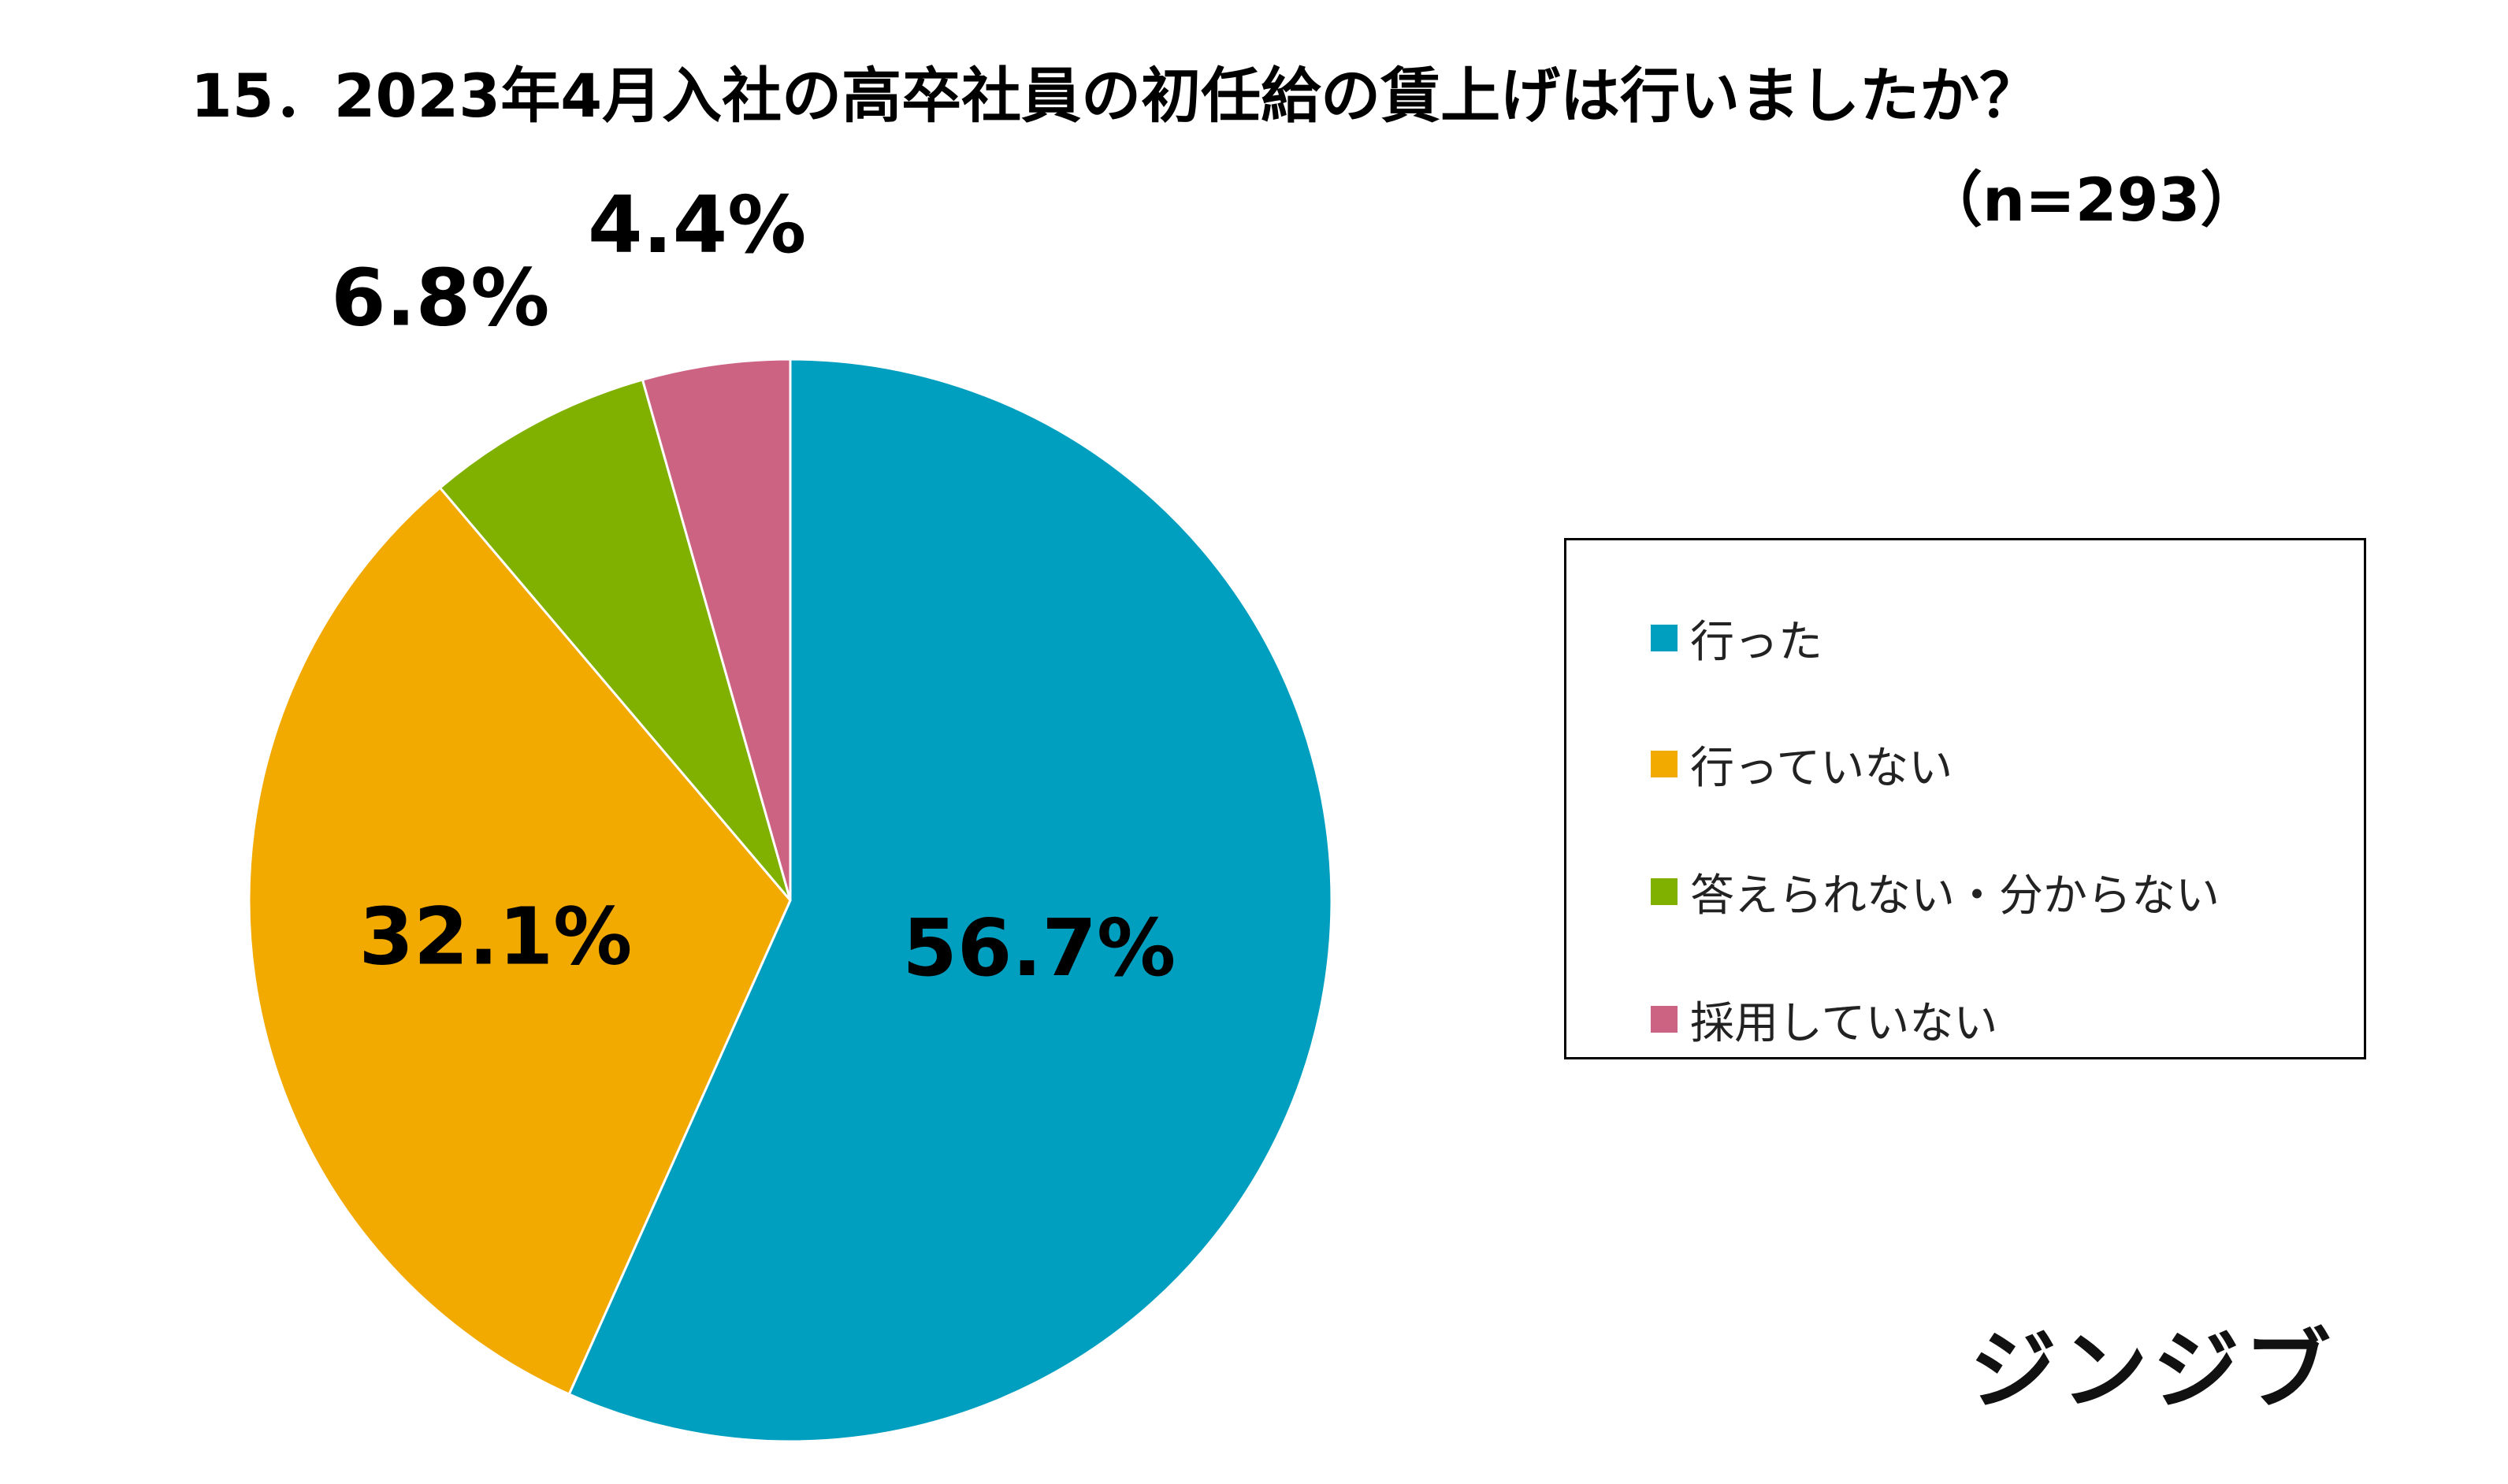  I want to click on chart-title: 15．2023年4月入社の高卒社員の初任給の賃上げは行いましたか？, so click(1115, 96).